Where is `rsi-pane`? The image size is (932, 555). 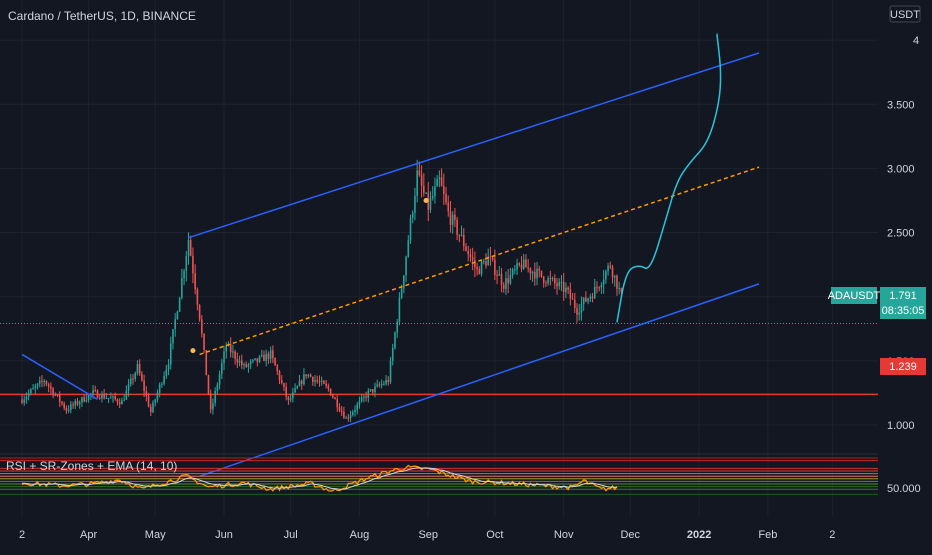
rsi-pane is located at coordinates (439, 476).